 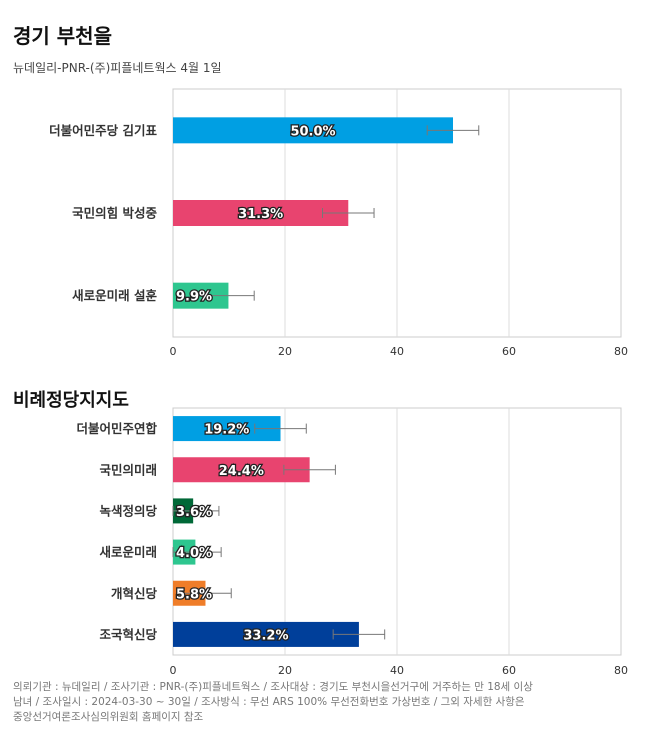 I want to click on data-label: 19.2%, so click(x=226, y=430).